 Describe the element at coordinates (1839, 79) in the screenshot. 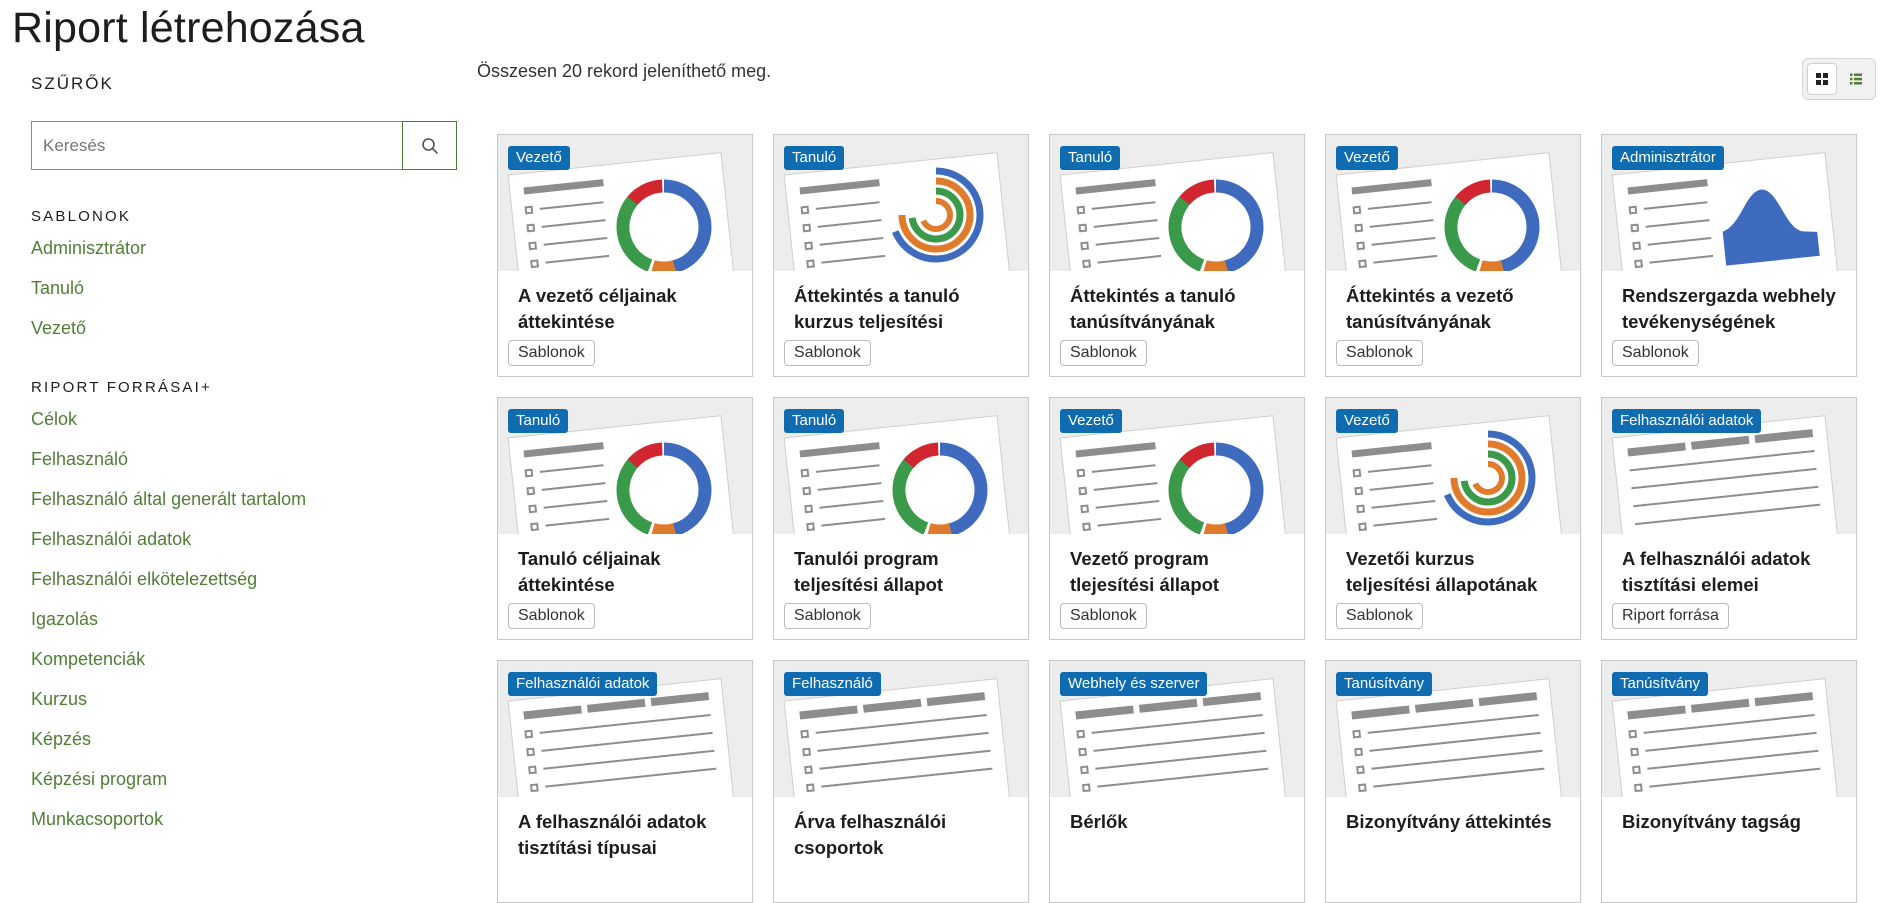

I see `view-toggle` at that location.